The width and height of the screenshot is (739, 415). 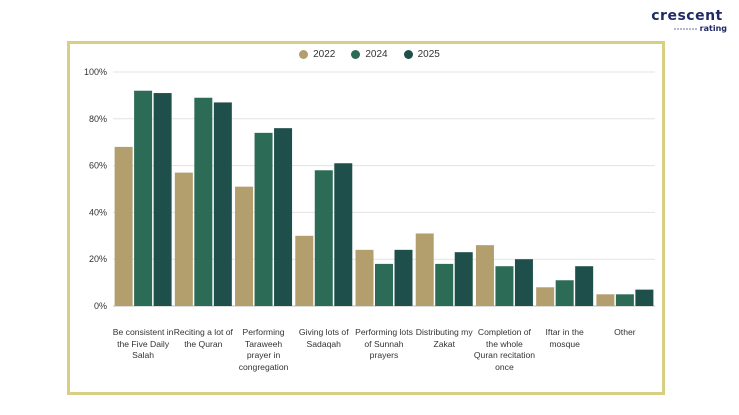 I want to click on legend-marker-2024, so click(x=356, y=54).